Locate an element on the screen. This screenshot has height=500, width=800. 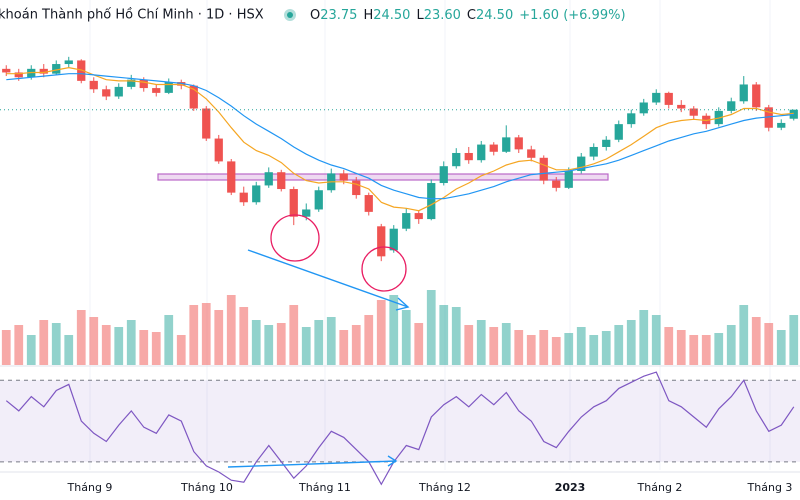
ohlc-value: 24.50 is located at coordinates (494, 15).